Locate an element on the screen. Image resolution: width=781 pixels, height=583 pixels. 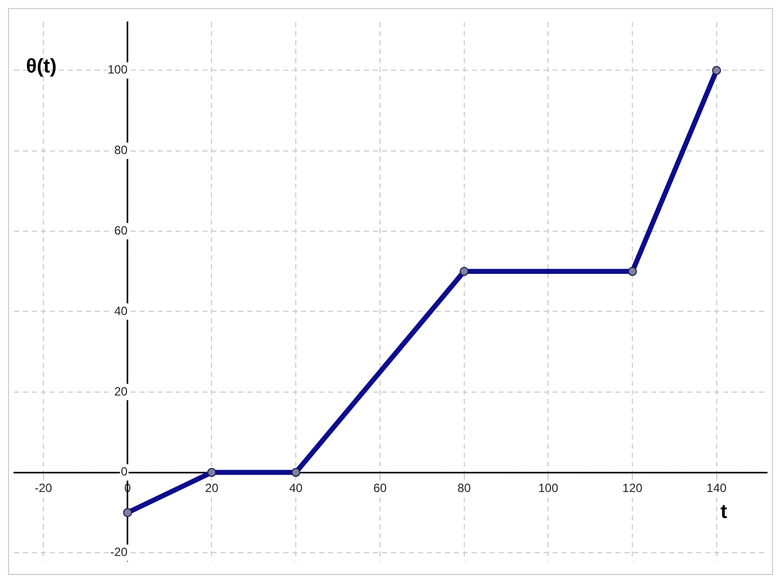
y-tick-label: 100 is located at coordinates (118, 69).